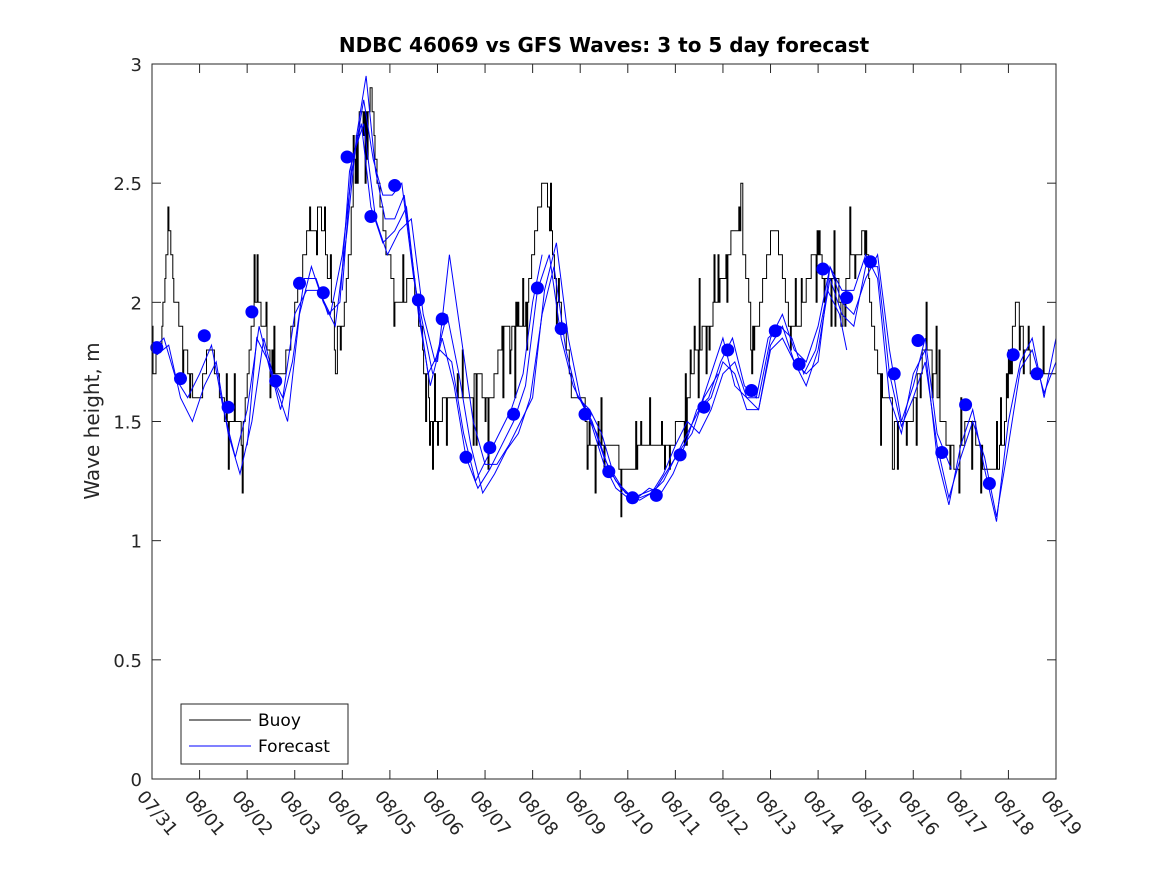 This screenshot has height=875, width=1167. Describe the element at coordinates (489, 813) in the screenshot. I see `x-tick-label: 08/07` at that location.